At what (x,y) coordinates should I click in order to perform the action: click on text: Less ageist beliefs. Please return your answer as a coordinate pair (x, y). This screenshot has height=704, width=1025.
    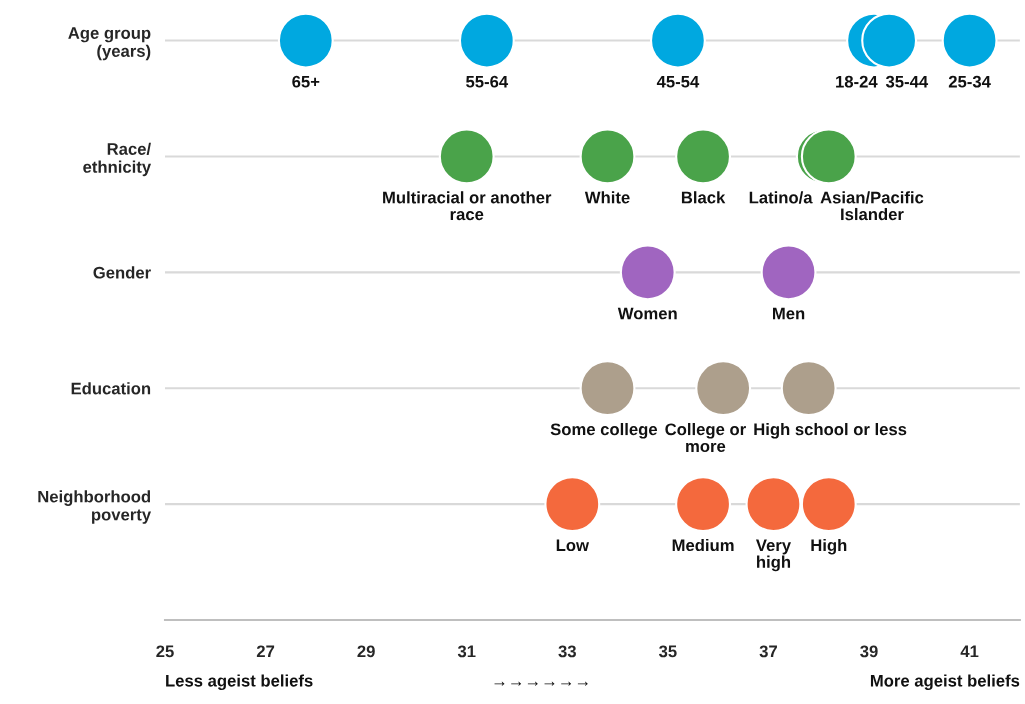
    Looking at the image, I should click on (239, 682).